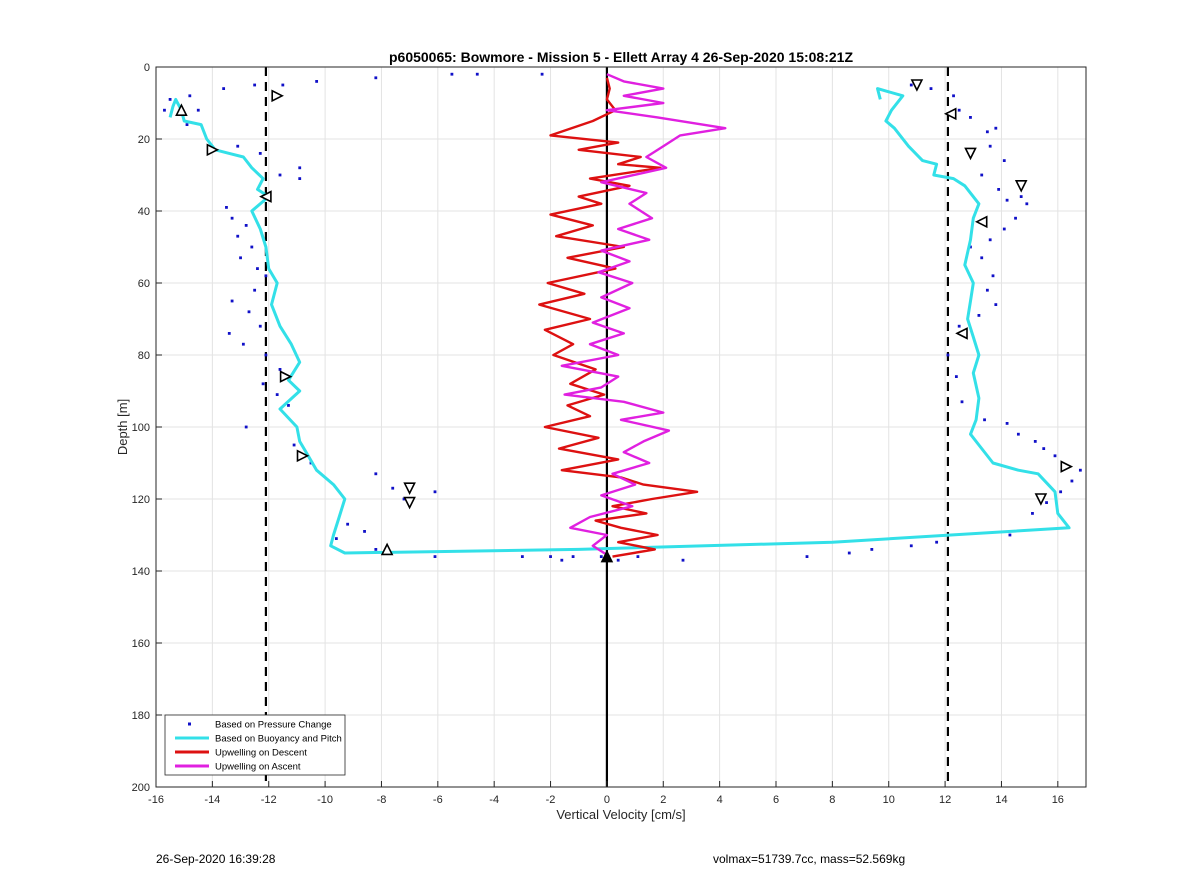  I want to click on x-tick-label: 2, so click(663, 800).